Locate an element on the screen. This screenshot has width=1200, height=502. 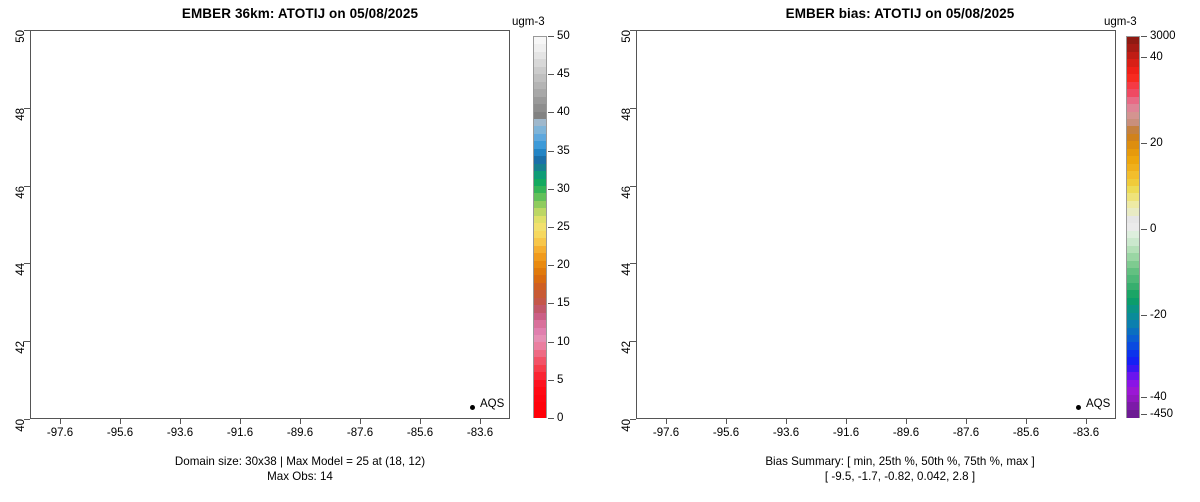
x-tick-label: -87.6 is located at coordinates (966, 433).